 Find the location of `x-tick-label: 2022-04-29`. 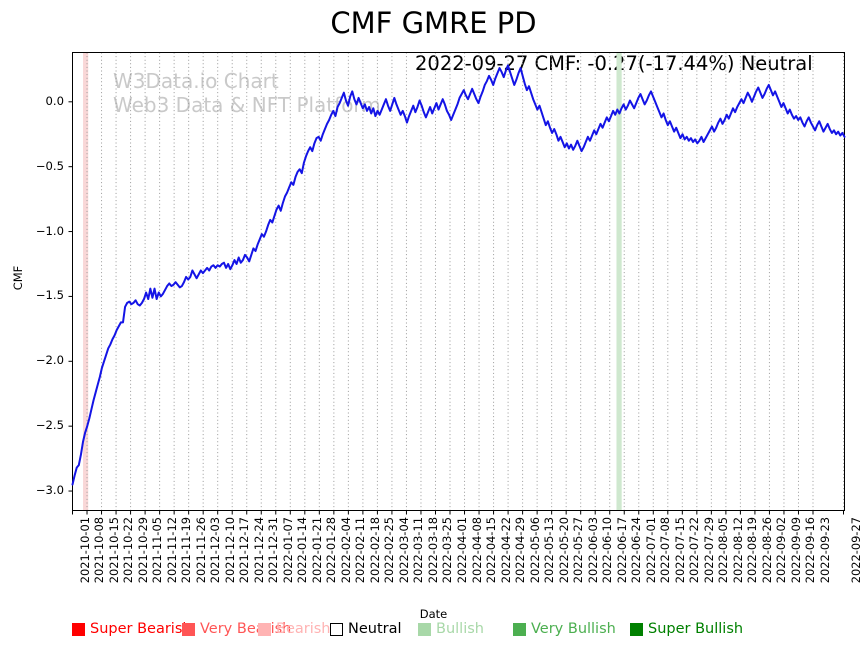

x-tick-label: 2022-04-29 is located at coordinates (520, 549).